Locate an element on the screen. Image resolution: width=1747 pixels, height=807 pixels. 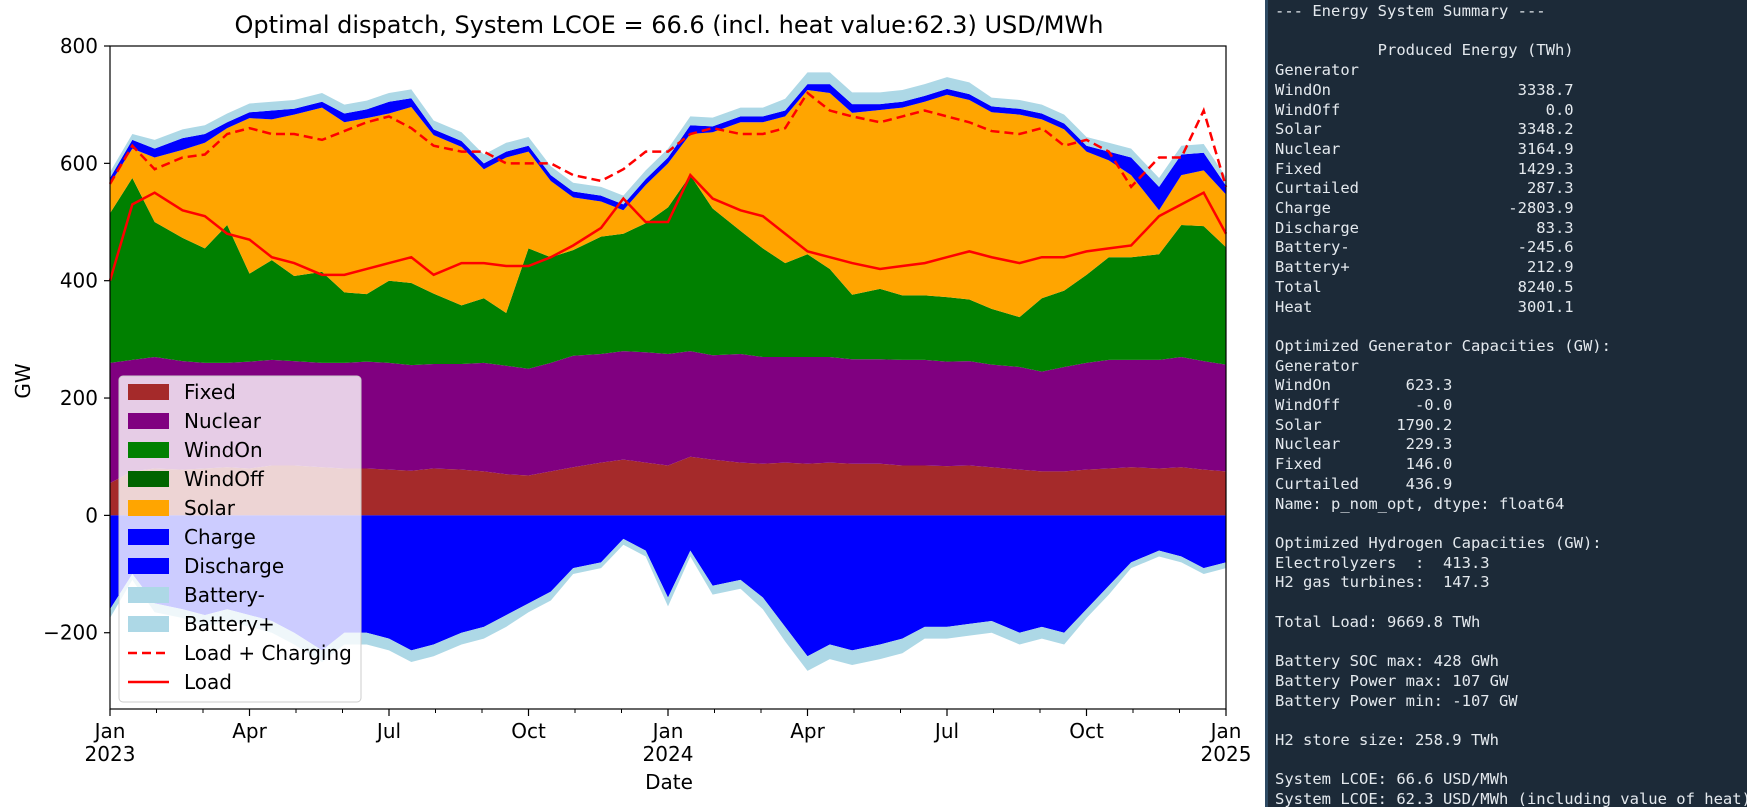
legend-label-nuclear: Nuclear is located at coordinates (223, 421).